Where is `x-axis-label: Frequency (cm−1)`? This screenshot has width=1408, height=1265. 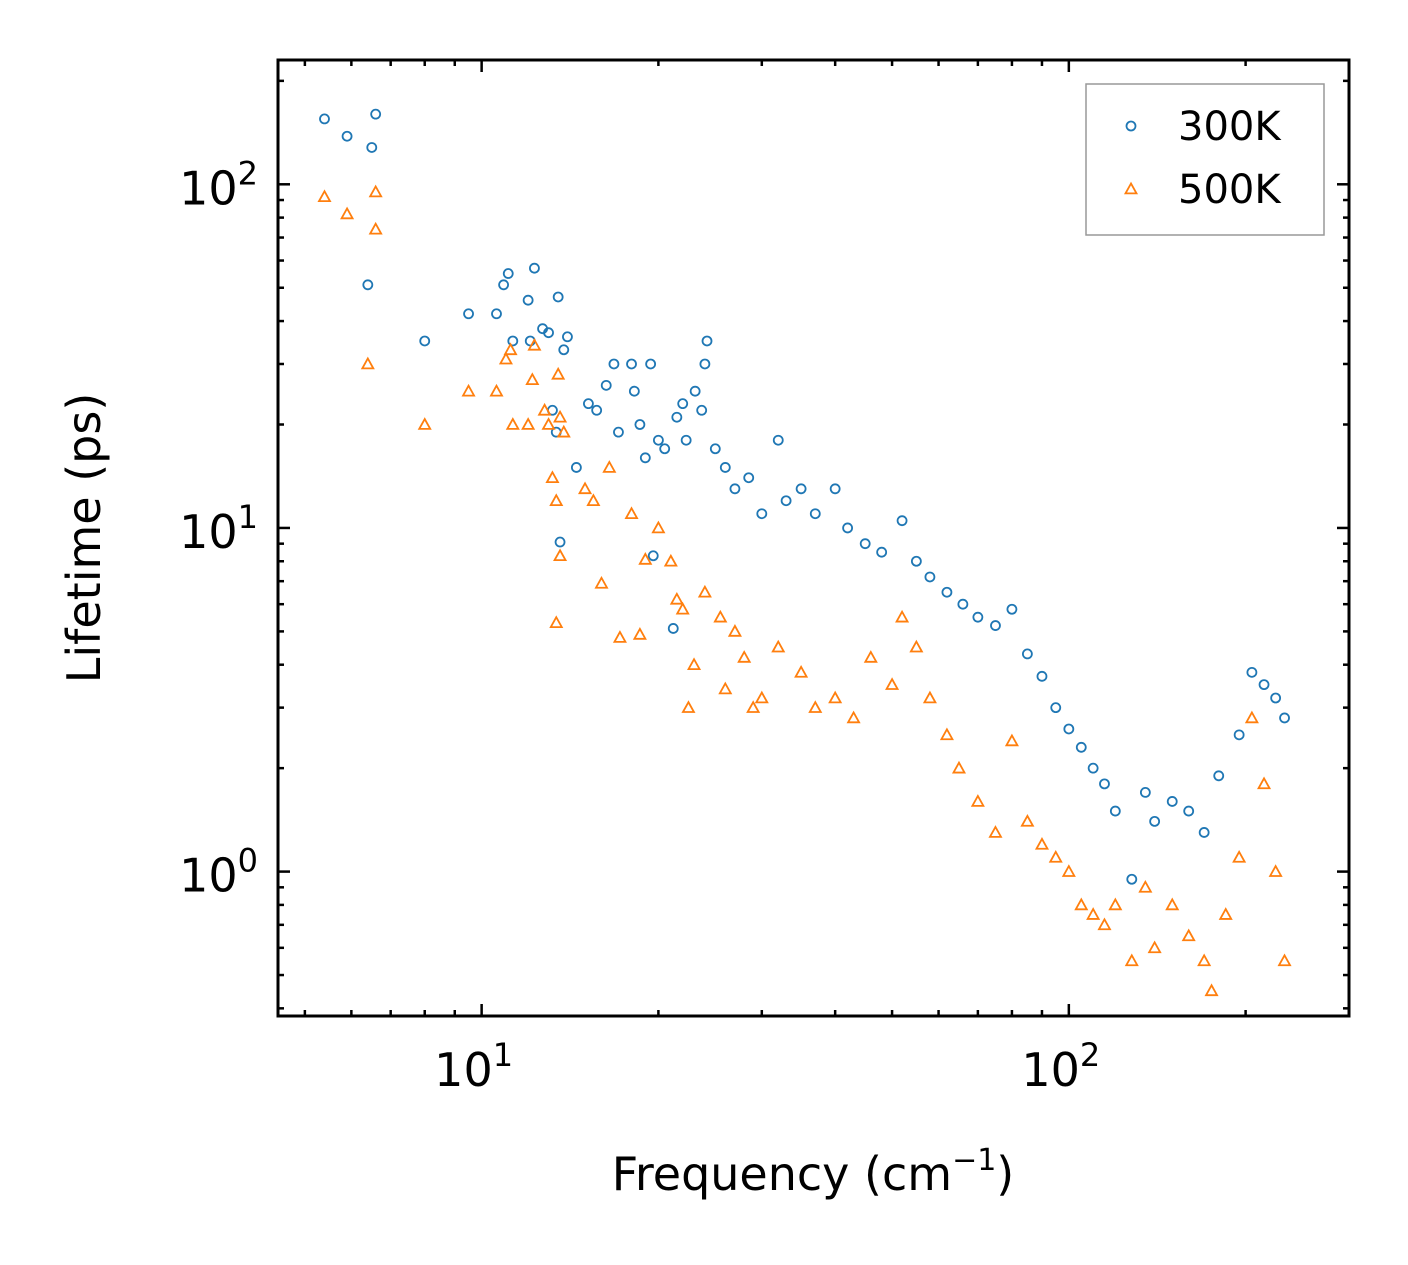
x-axis-label: Frequency (cm−1) is located at coordinates (813, 1172).